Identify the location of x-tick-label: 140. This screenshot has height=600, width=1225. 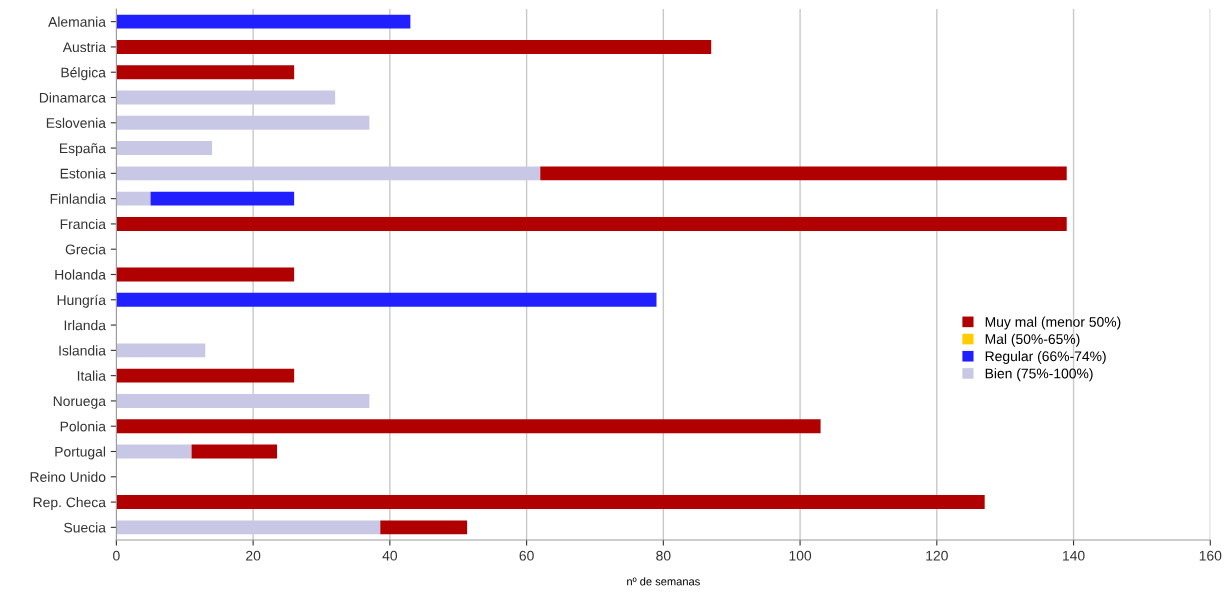
(1074, 555).